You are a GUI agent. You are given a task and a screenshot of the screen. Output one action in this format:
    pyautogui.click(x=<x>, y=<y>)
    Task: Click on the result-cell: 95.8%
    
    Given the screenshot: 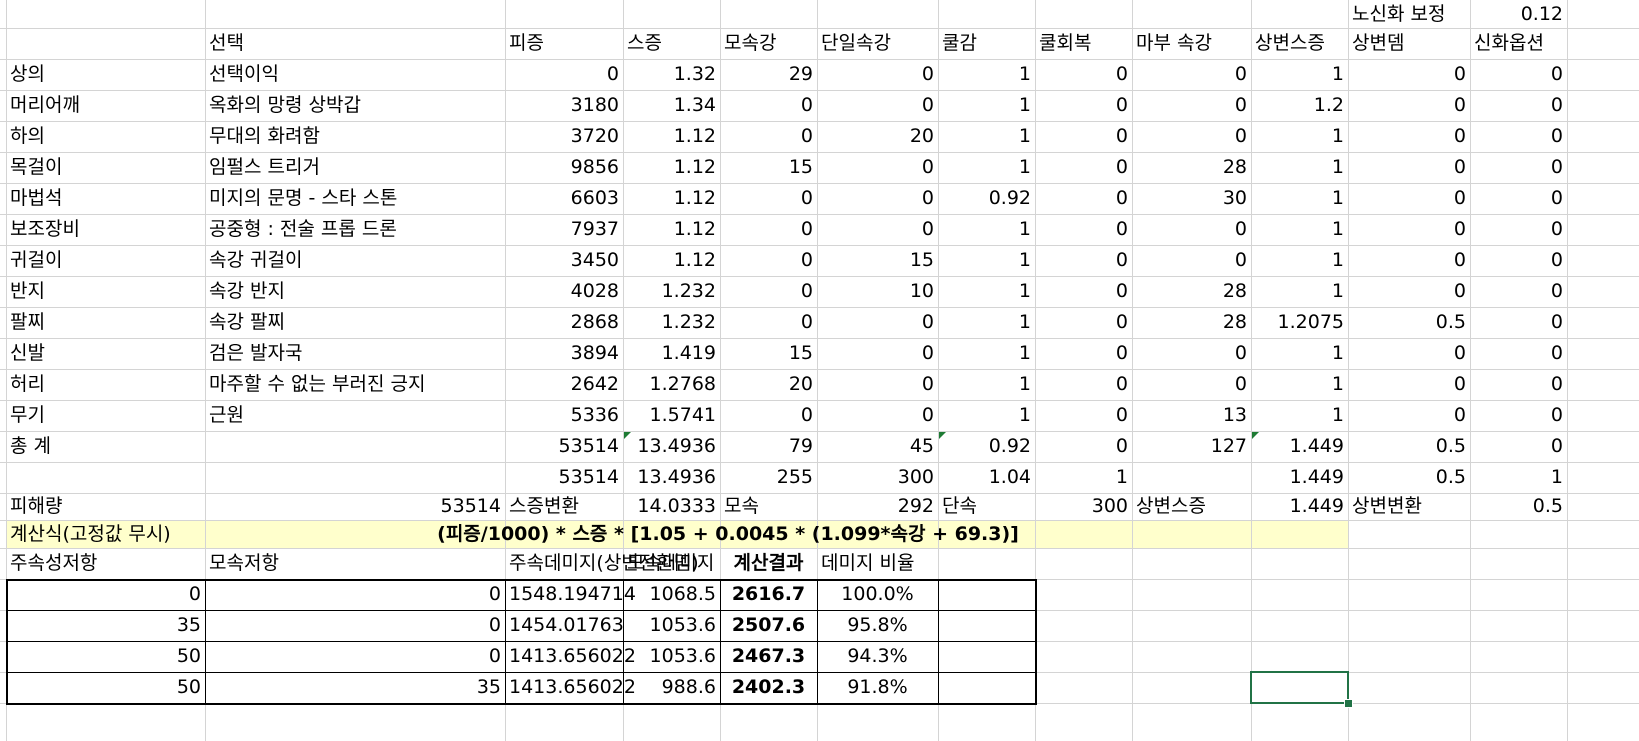 What is the action you would take?
    pyautogui.click(x=877, y=625)
    